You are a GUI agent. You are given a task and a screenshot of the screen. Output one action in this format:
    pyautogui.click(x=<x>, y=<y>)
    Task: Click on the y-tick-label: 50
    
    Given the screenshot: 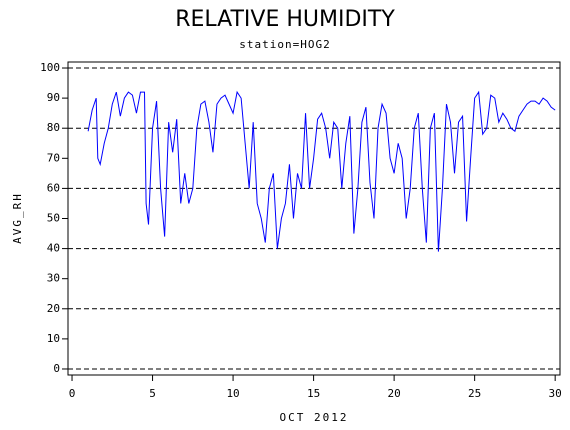 What is the action you would take?
    pyautogui.click(x=53, y=218)
    